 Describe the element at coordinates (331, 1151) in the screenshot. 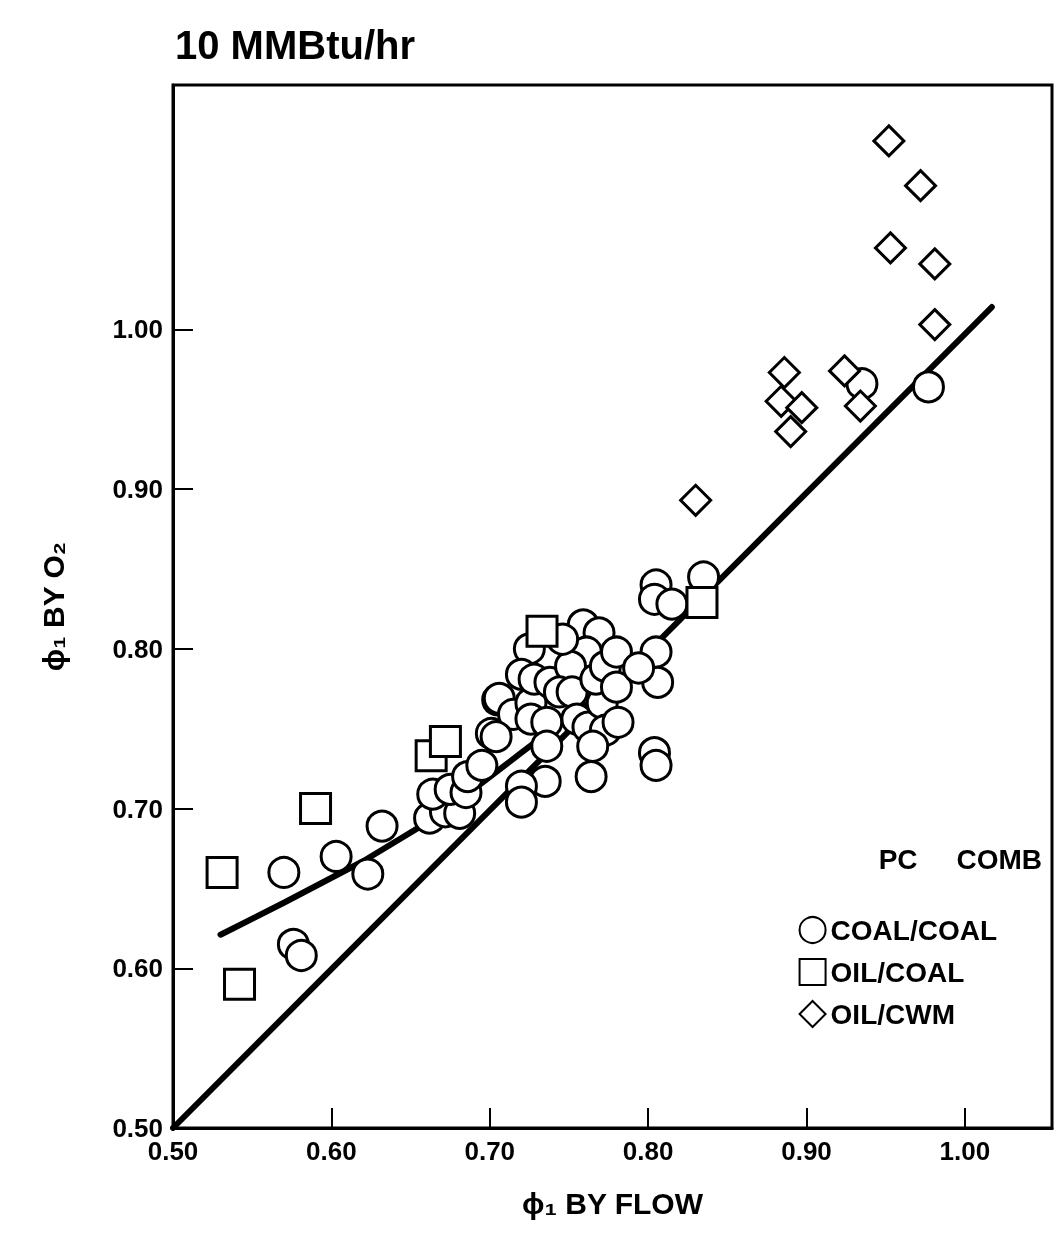

I see `x-tick-label: 0.60` at that location.